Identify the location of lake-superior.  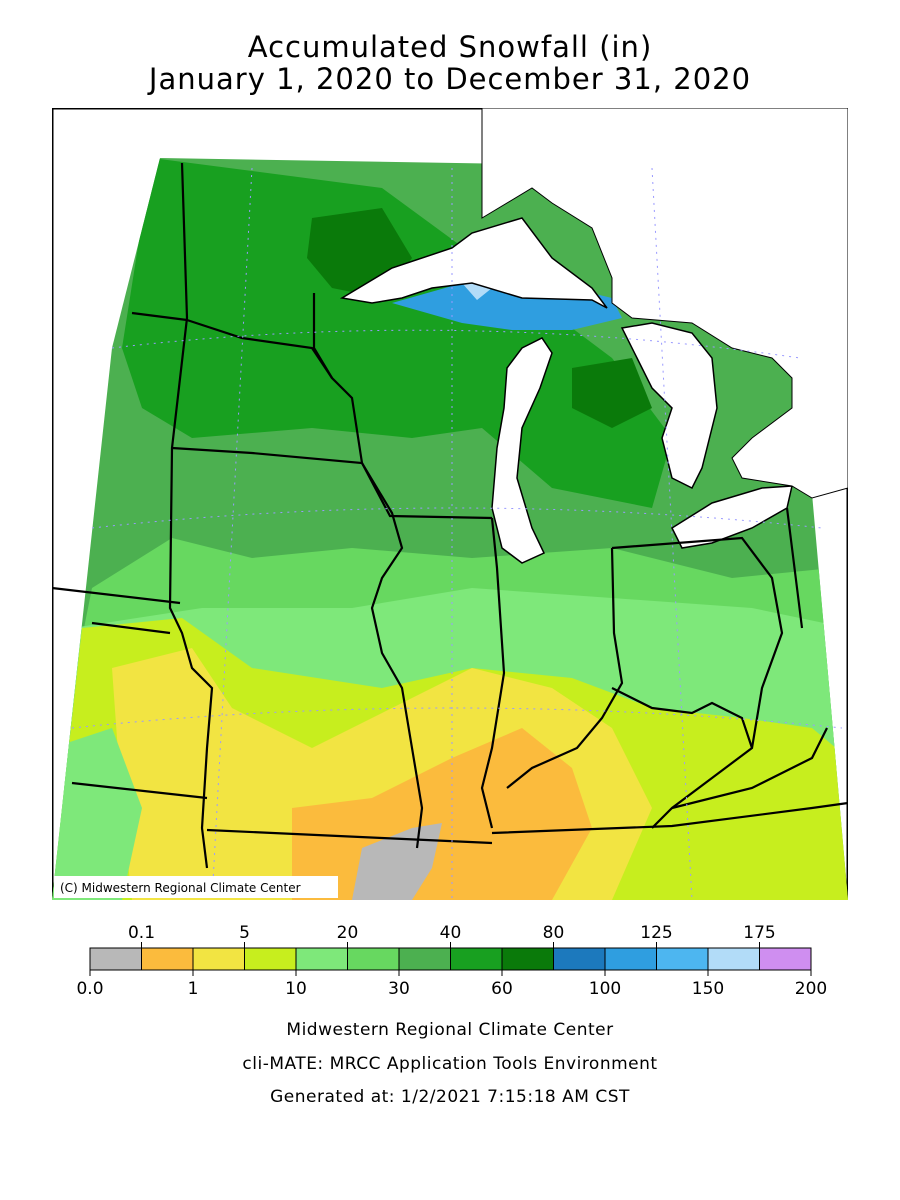
(473, 263).